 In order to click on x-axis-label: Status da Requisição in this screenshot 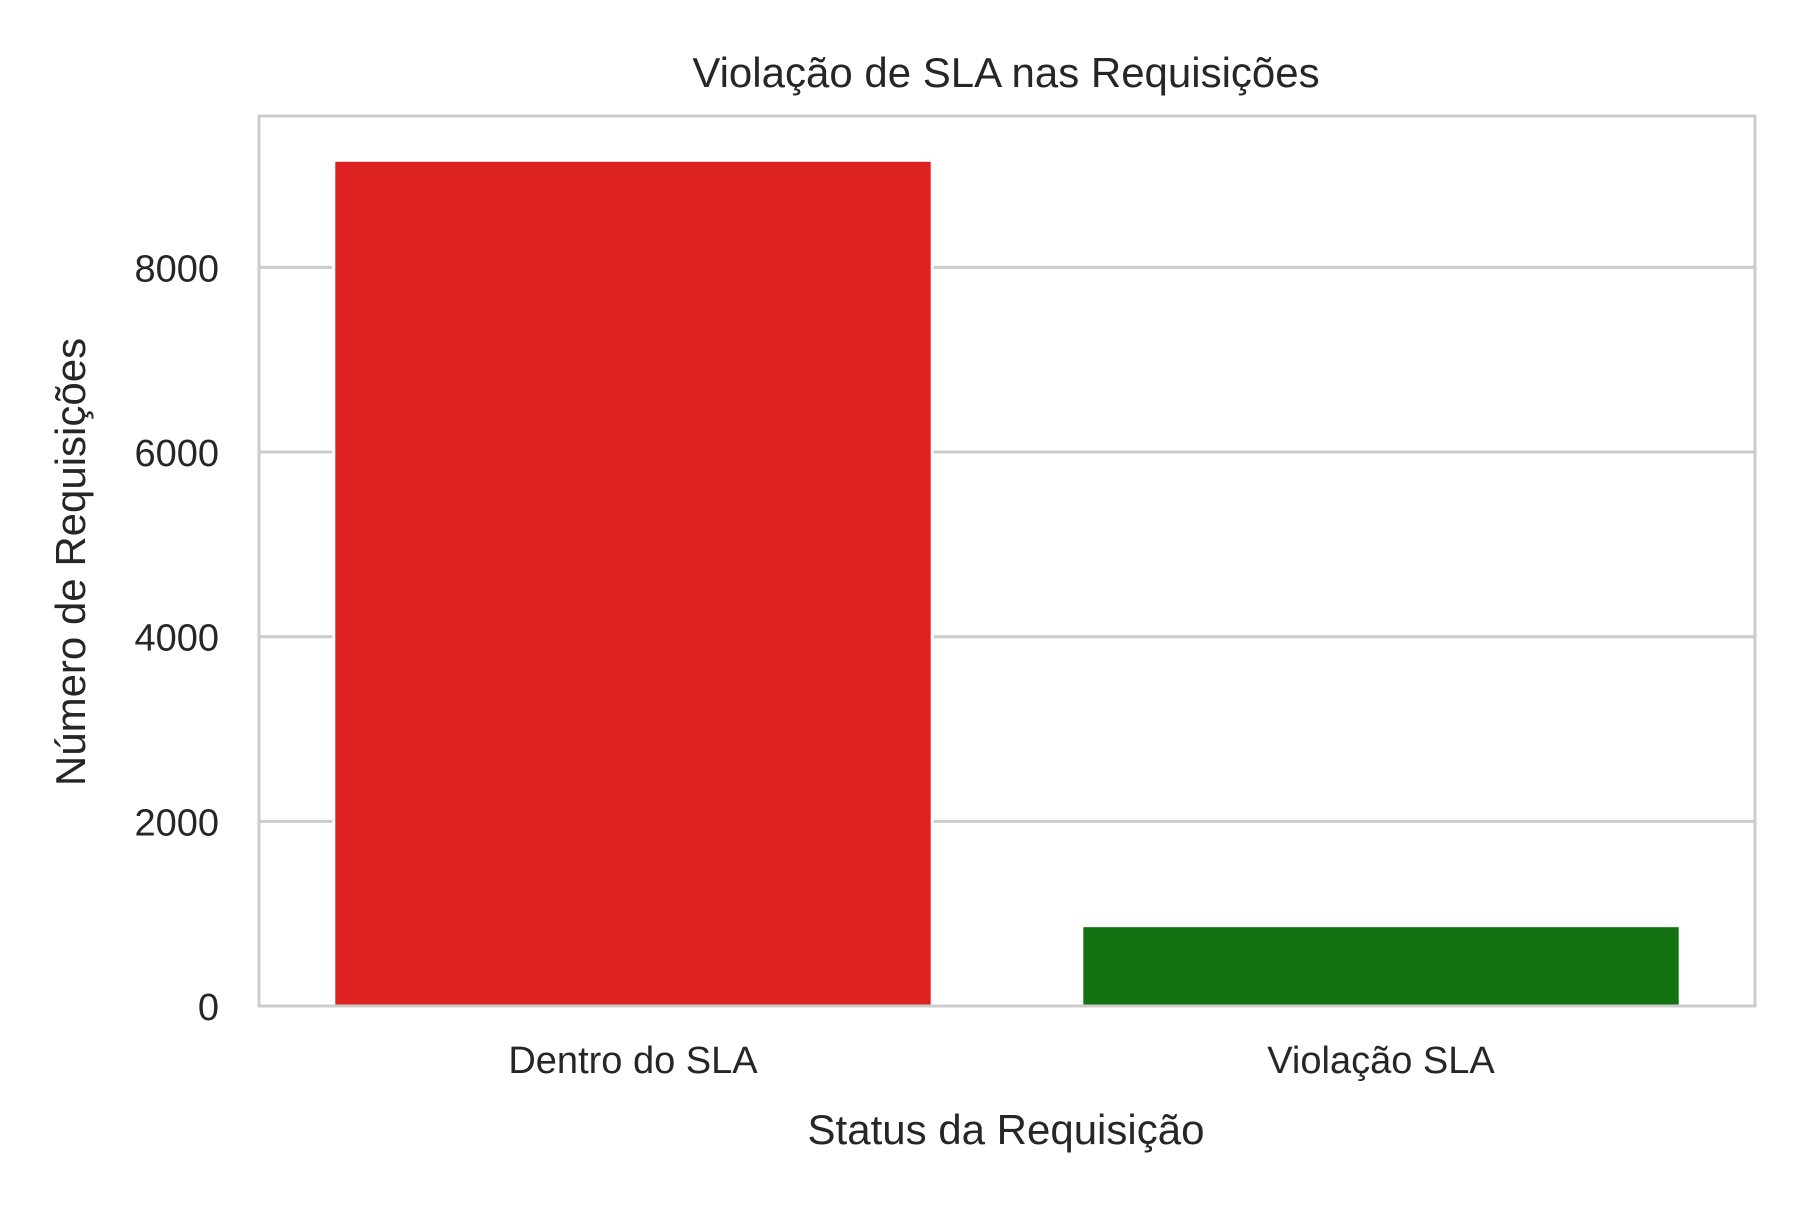, I will do `click(1006, 1129)`.